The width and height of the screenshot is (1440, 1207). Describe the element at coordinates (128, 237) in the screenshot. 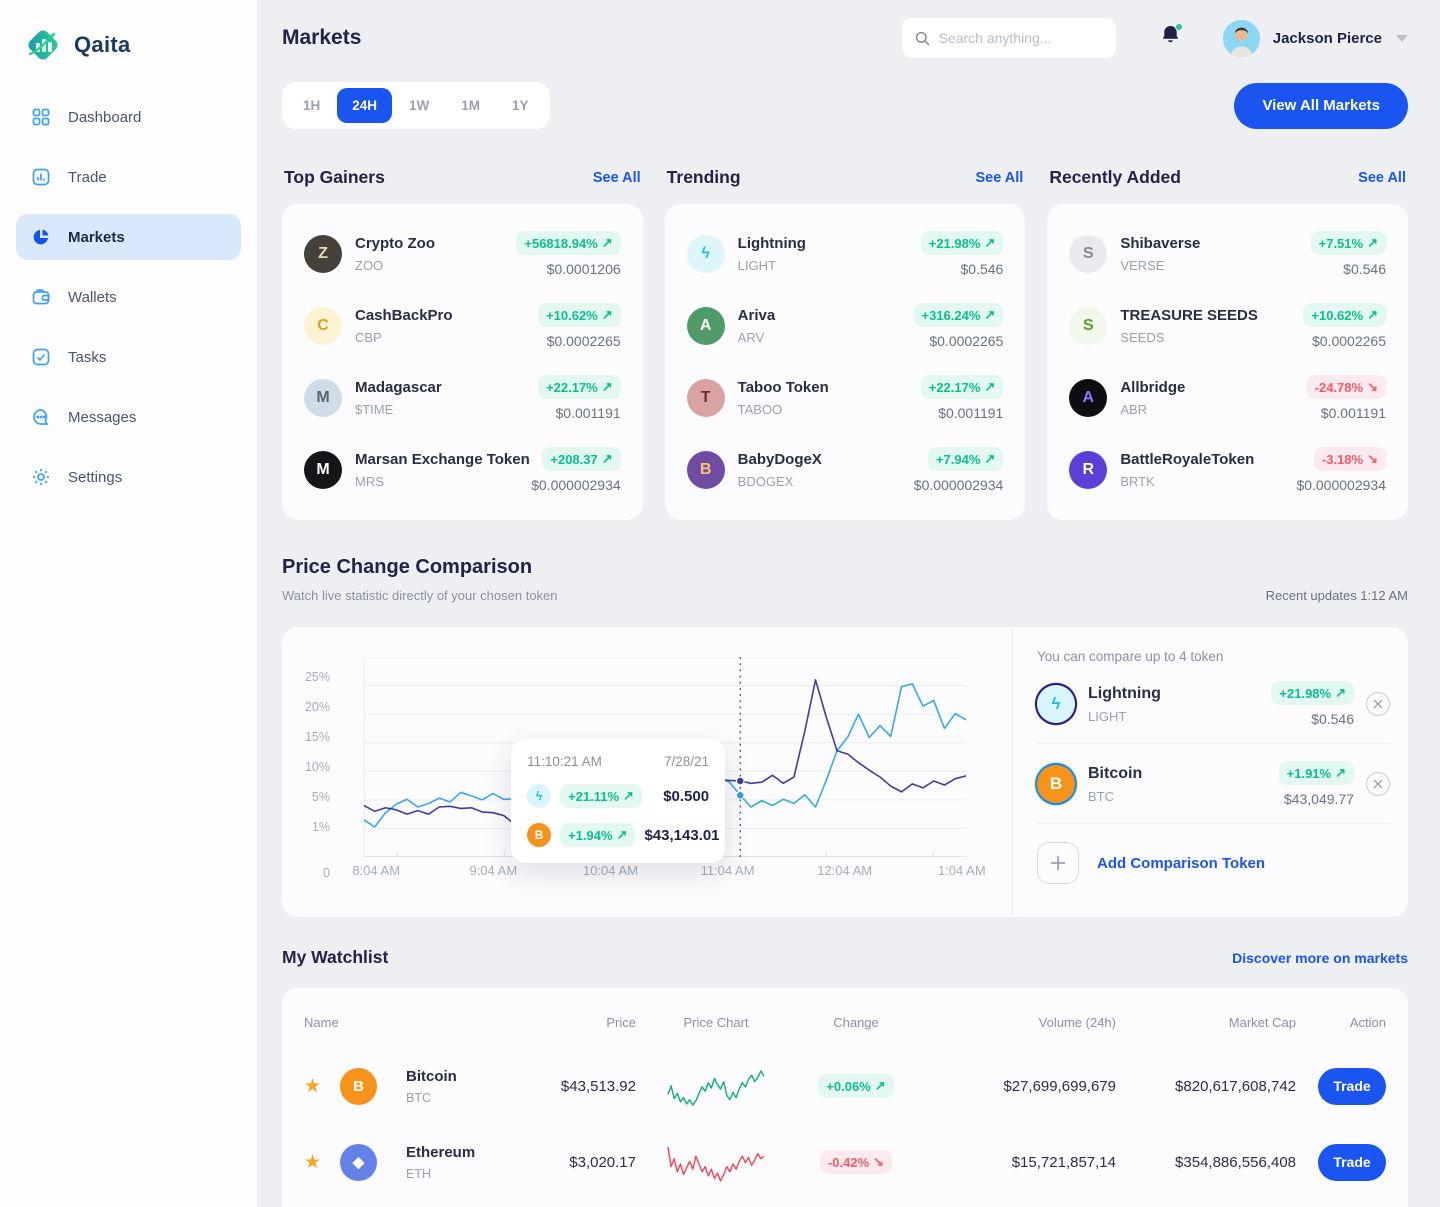

I see `sidebar-item-markets: Markets` at that location.